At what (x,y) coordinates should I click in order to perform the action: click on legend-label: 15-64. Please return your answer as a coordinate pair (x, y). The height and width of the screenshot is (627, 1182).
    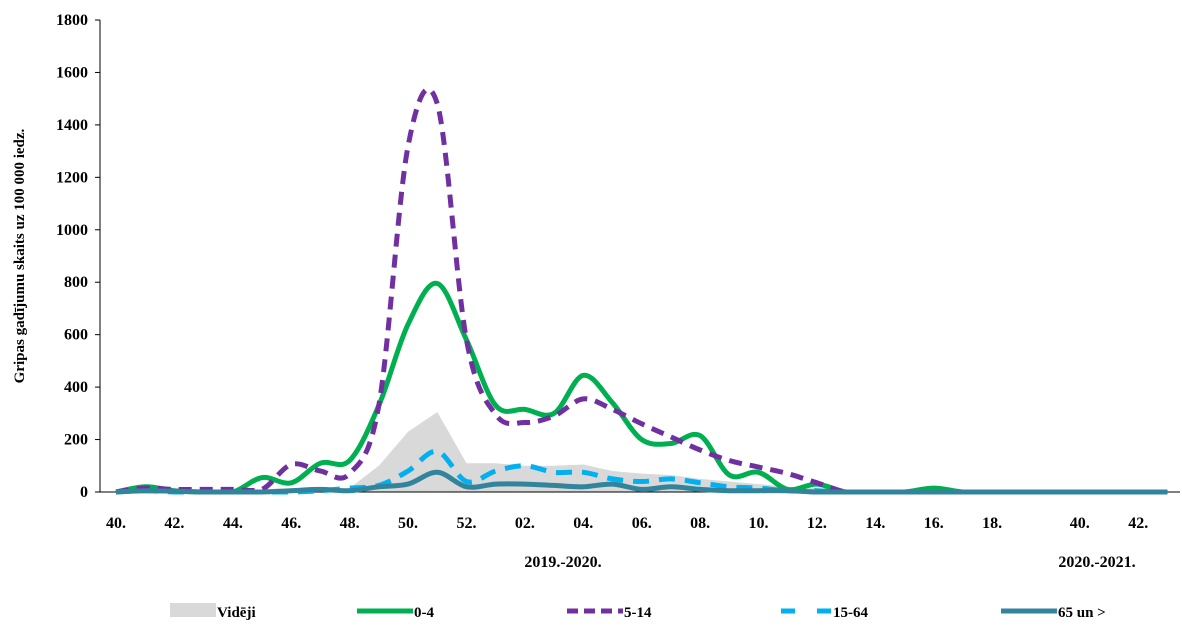
    Looking at the image, I should click on (850, 613).